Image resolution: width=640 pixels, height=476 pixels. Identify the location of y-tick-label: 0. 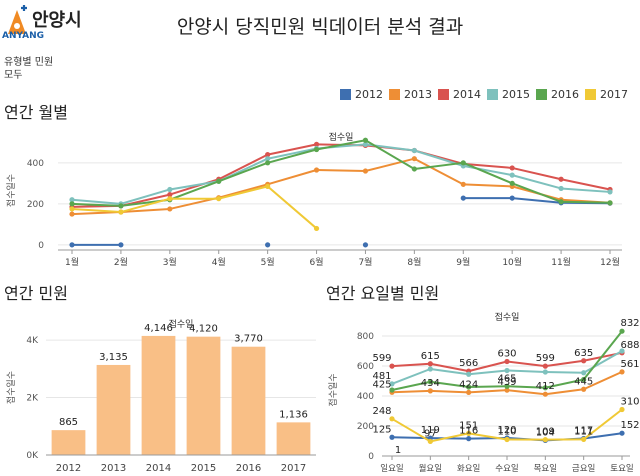
(41, 246).